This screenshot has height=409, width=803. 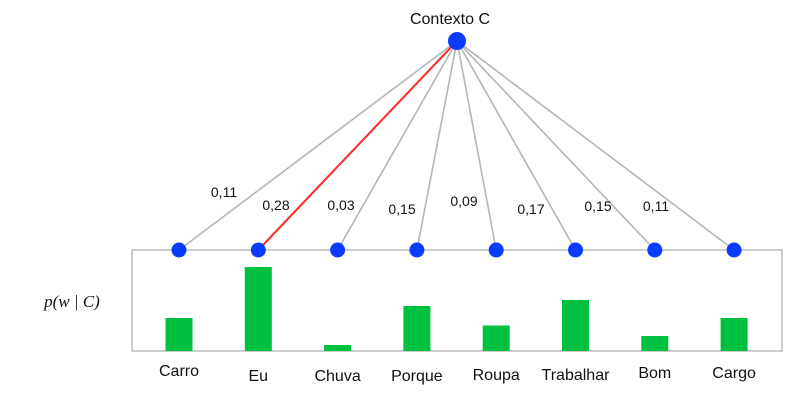 What do you see at coordinates (457, 41) in the screenshot?
I see `context-node` at bounding box center [457, 41].